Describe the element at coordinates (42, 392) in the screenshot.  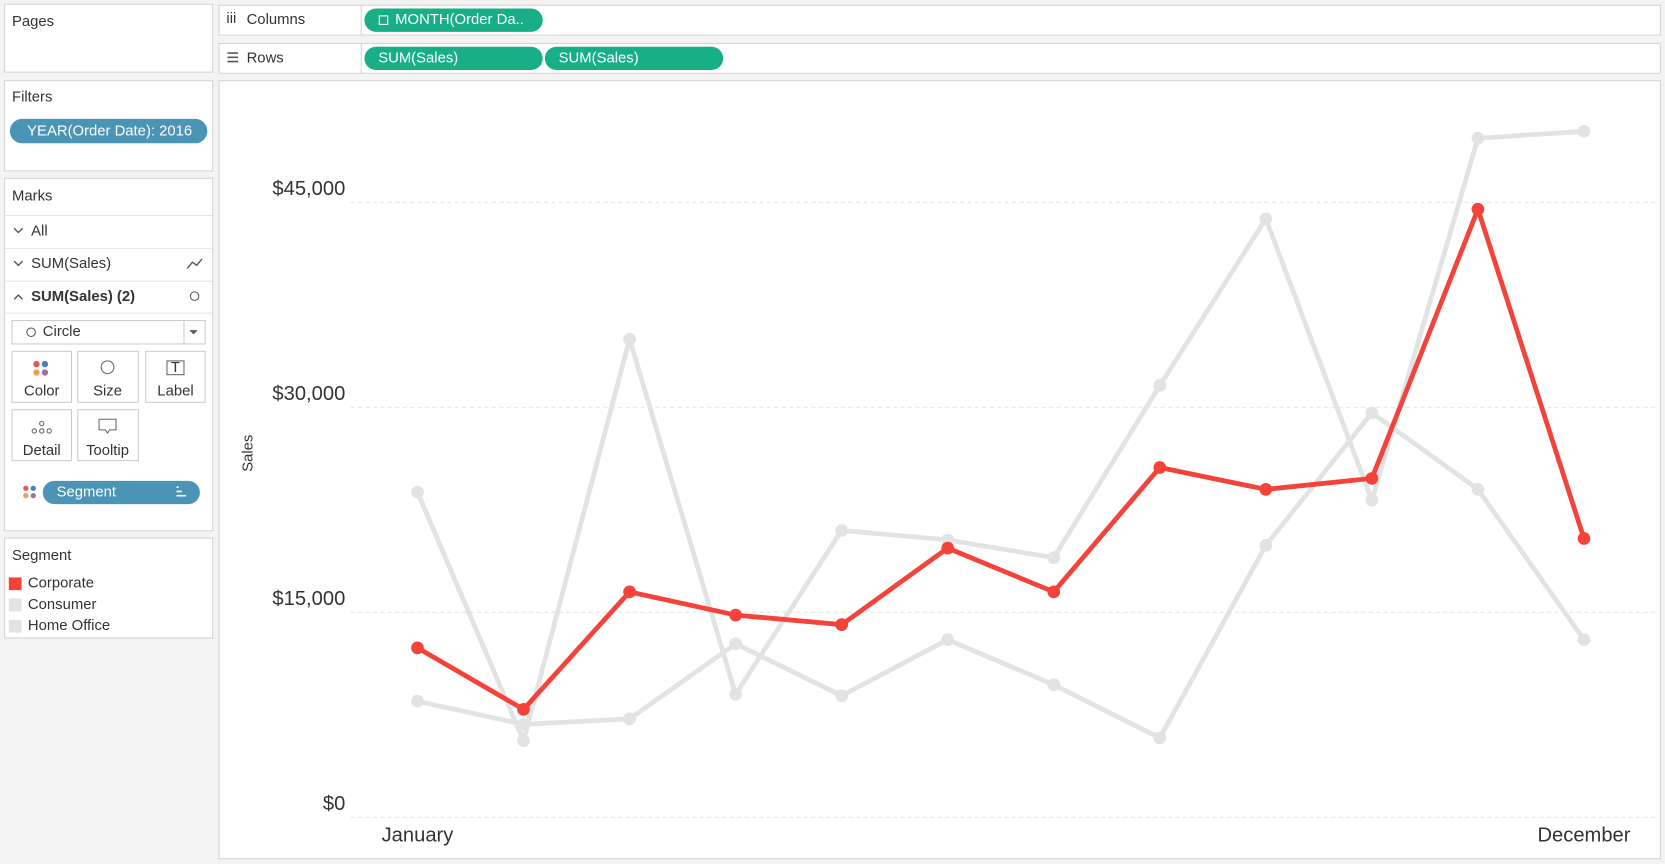
I see `button-label: Color` at that location.